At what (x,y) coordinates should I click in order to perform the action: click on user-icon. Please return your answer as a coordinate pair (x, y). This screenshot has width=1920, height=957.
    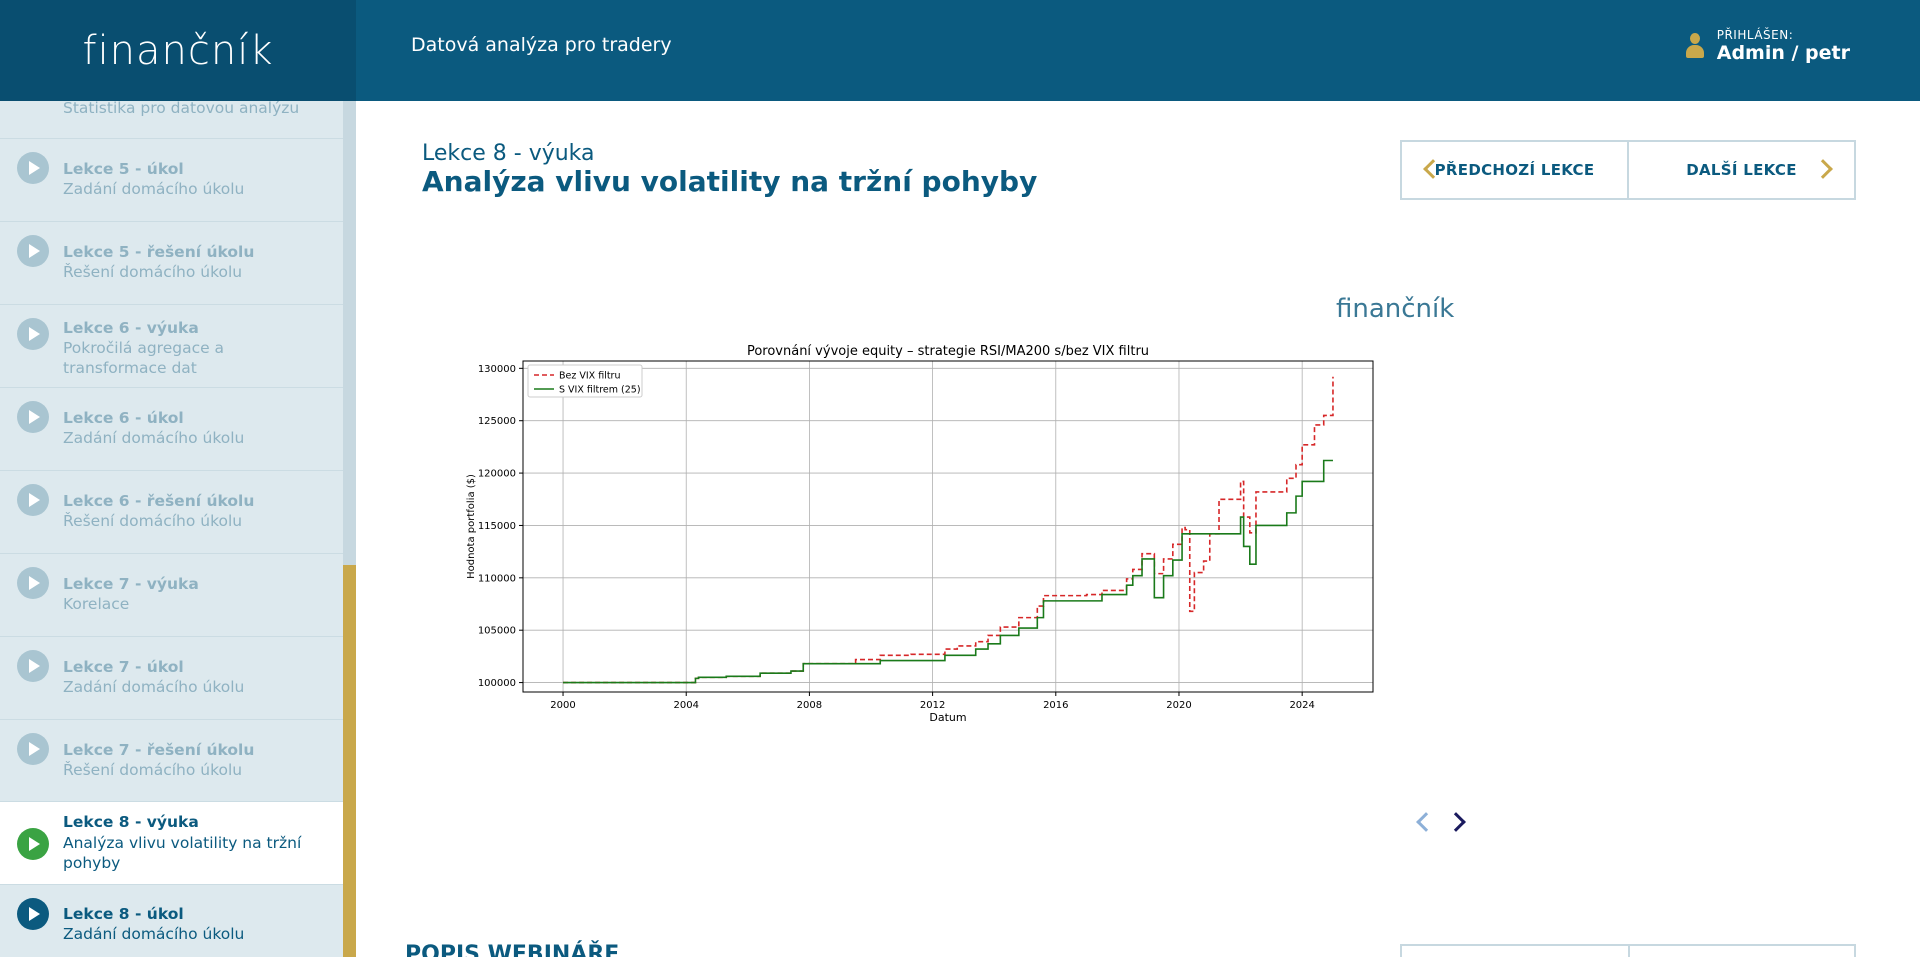
    Looking at the image, I should click on (1695, 46).